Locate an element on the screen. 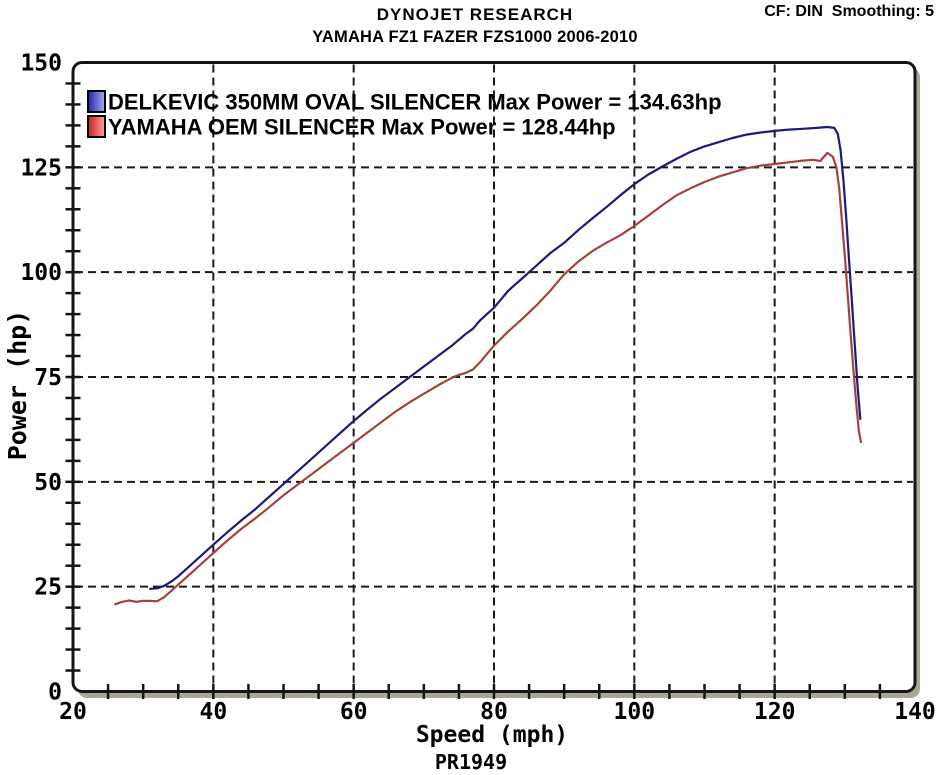  y-tick-label-0: 0 is located at coordinates (55, 693).